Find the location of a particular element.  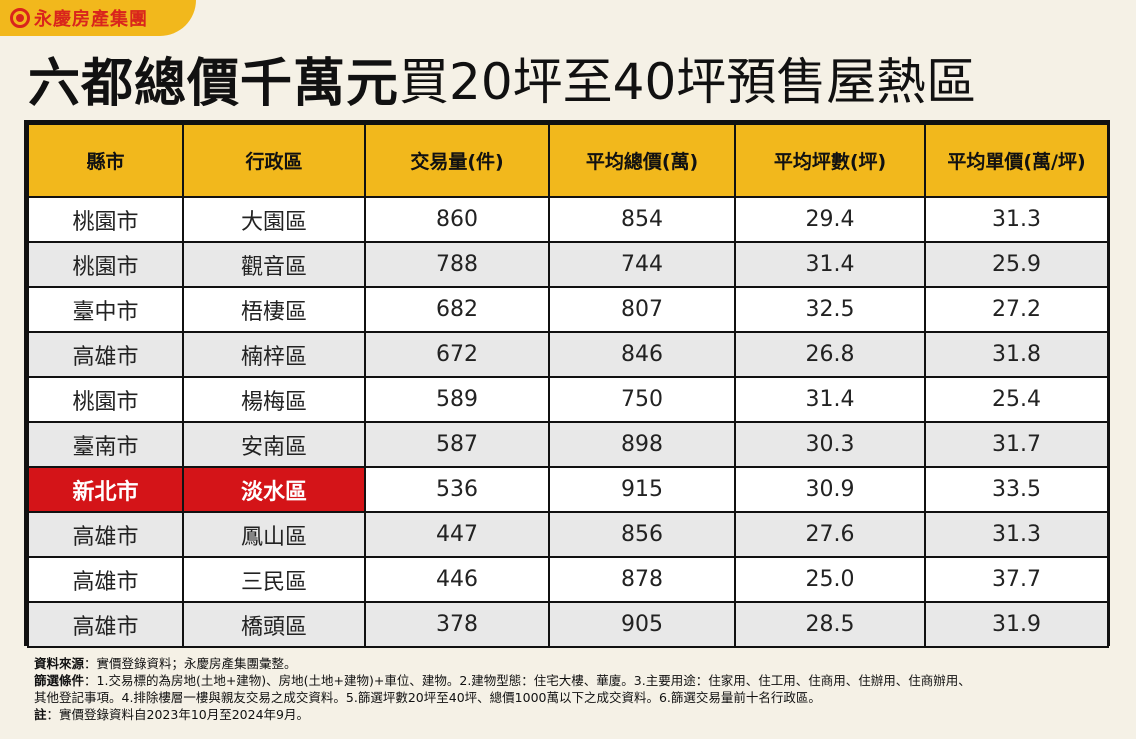

table-cell: 32.5 is located at coordinates (830, 309).